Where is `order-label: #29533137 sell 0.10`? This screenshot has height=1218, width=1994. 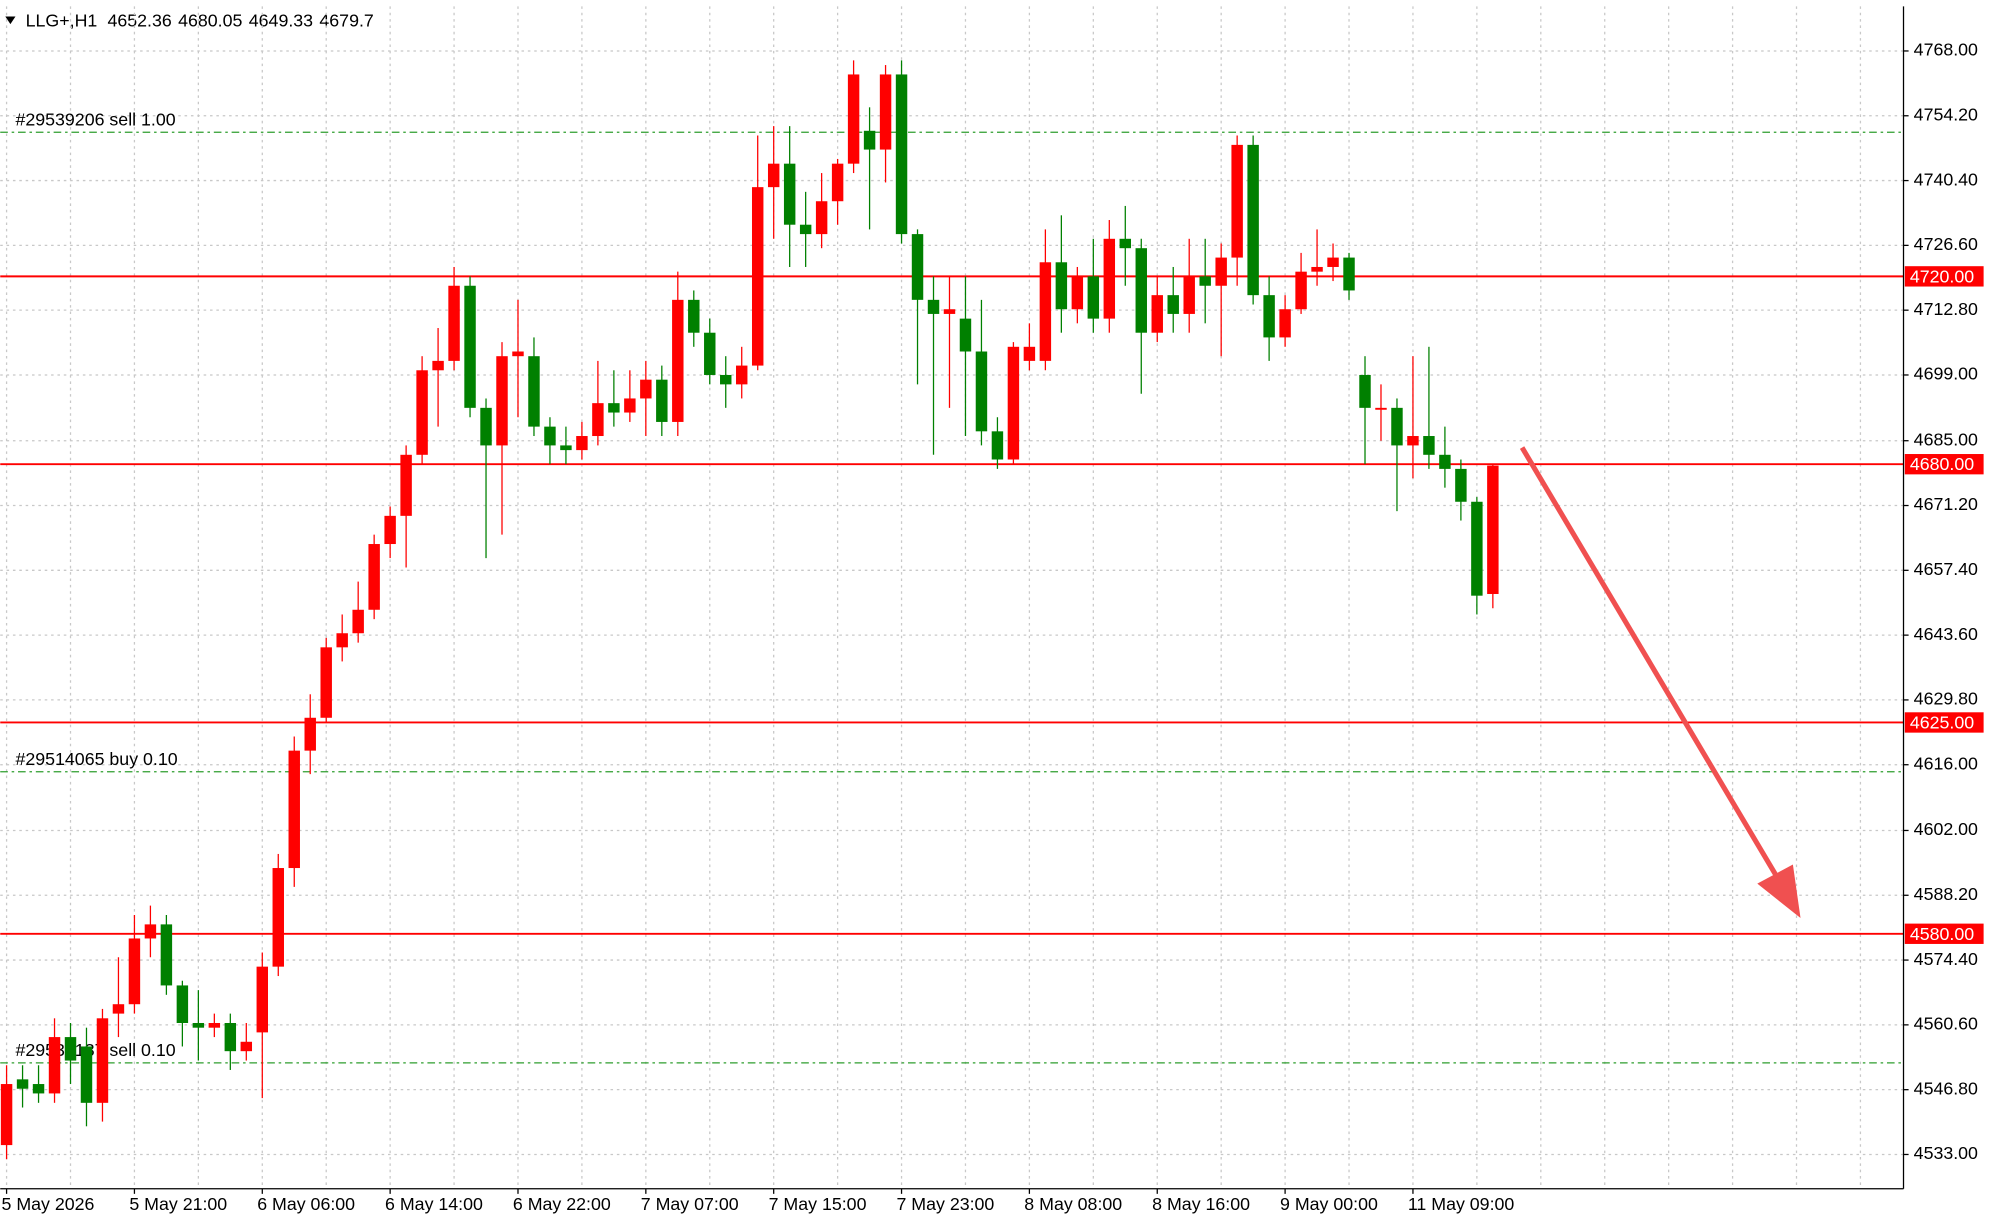 order-label: #29533137 sell 0.10 is located at coordinates (95, 1050).